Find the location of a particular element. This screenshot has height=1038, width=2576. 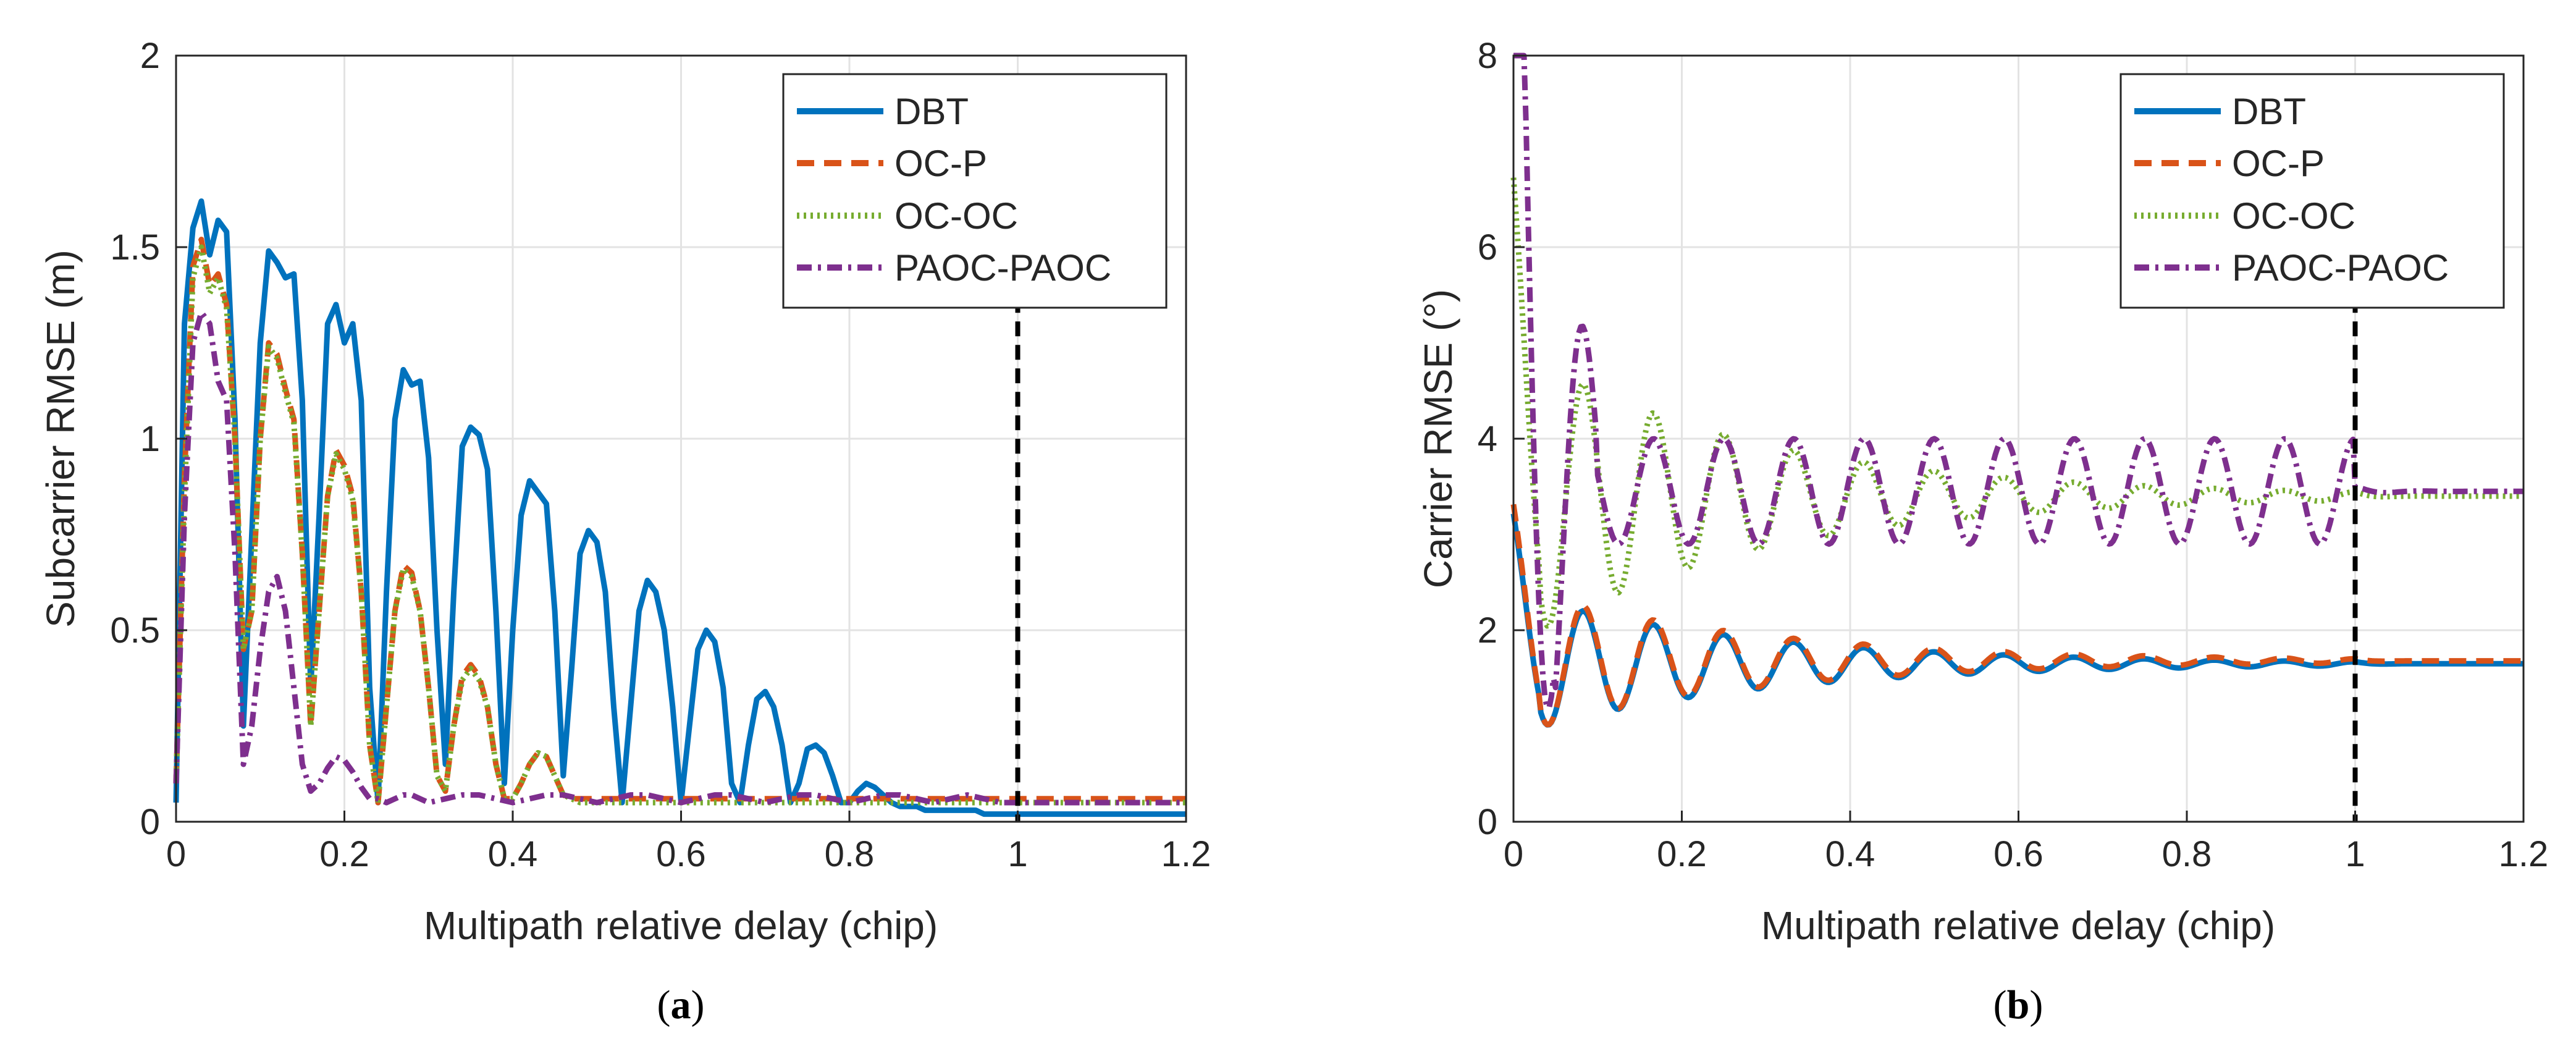

y-tick-label: 0.5 is located at coordinates (135, 630).